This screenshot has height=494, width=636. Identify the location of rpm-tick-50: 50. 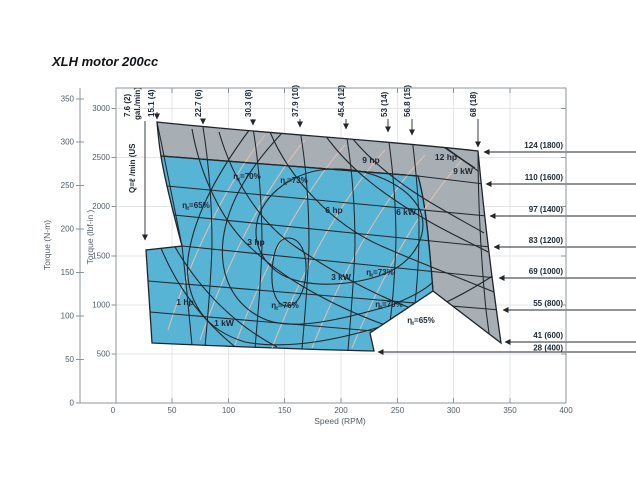
(172, 410).